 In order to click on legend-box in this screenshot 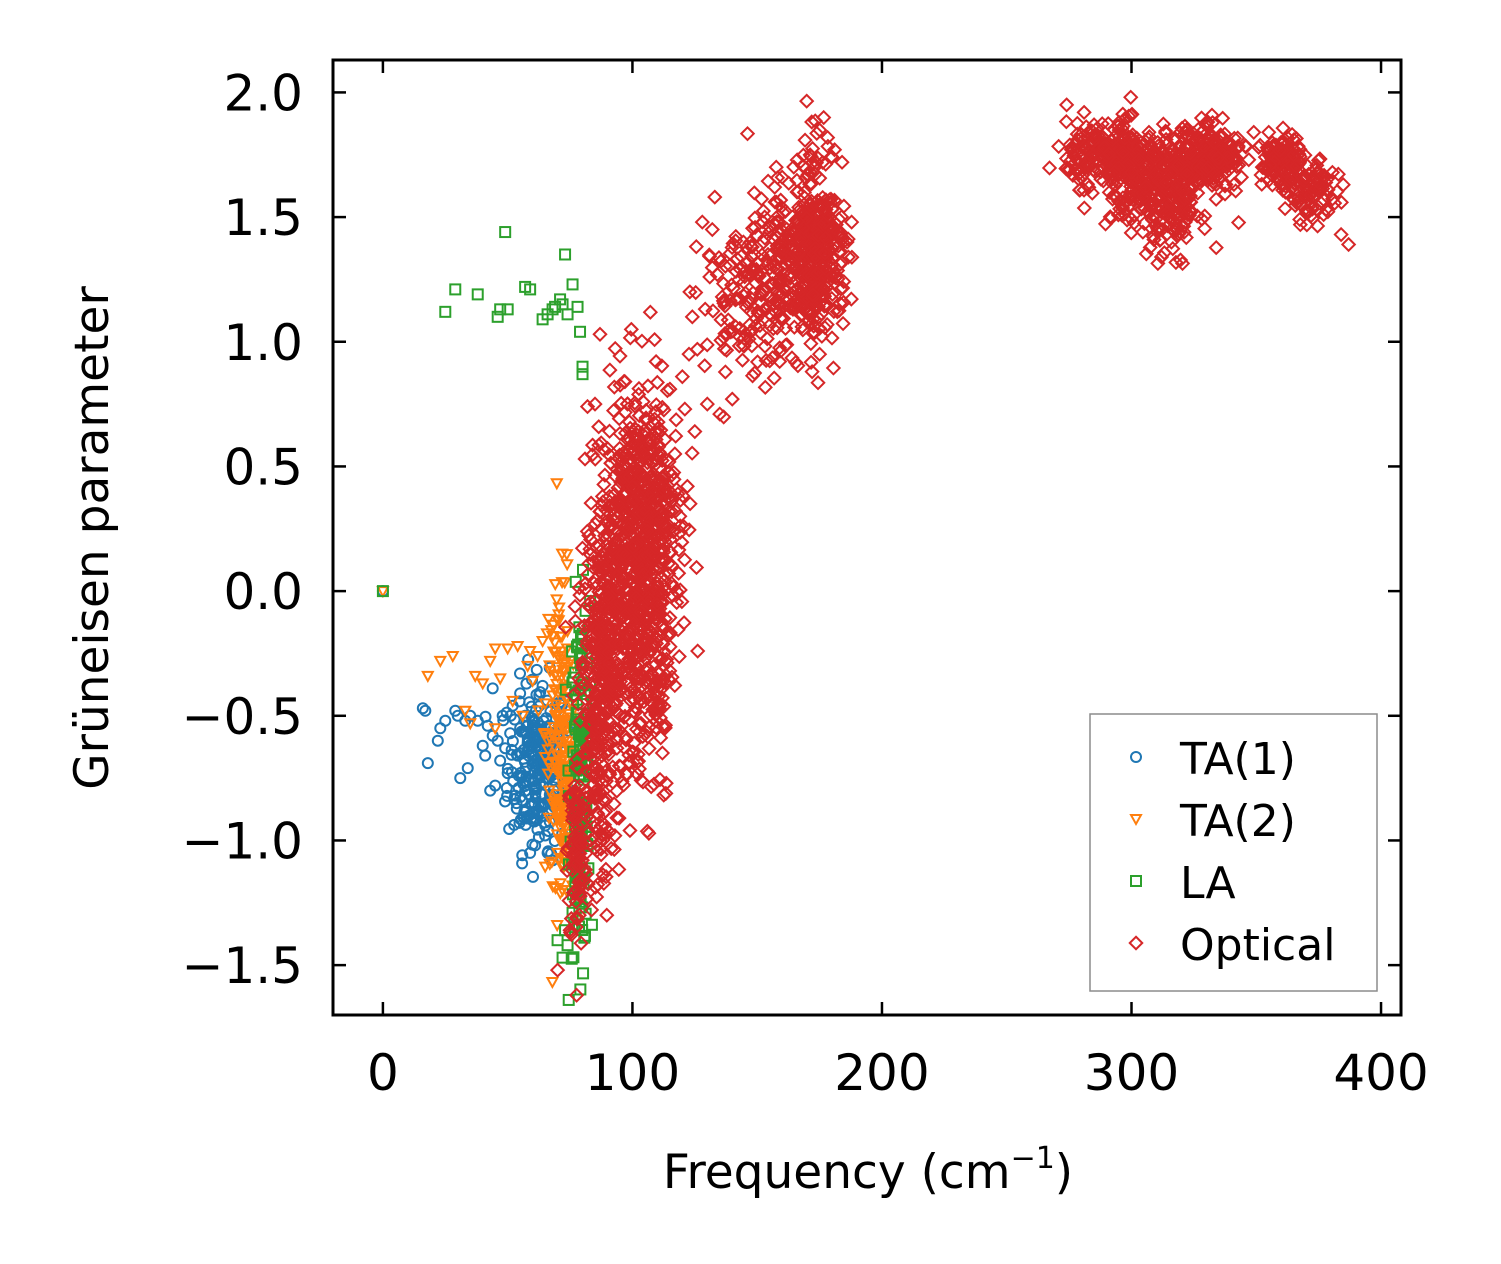, I will do `click(1233, 852)`.